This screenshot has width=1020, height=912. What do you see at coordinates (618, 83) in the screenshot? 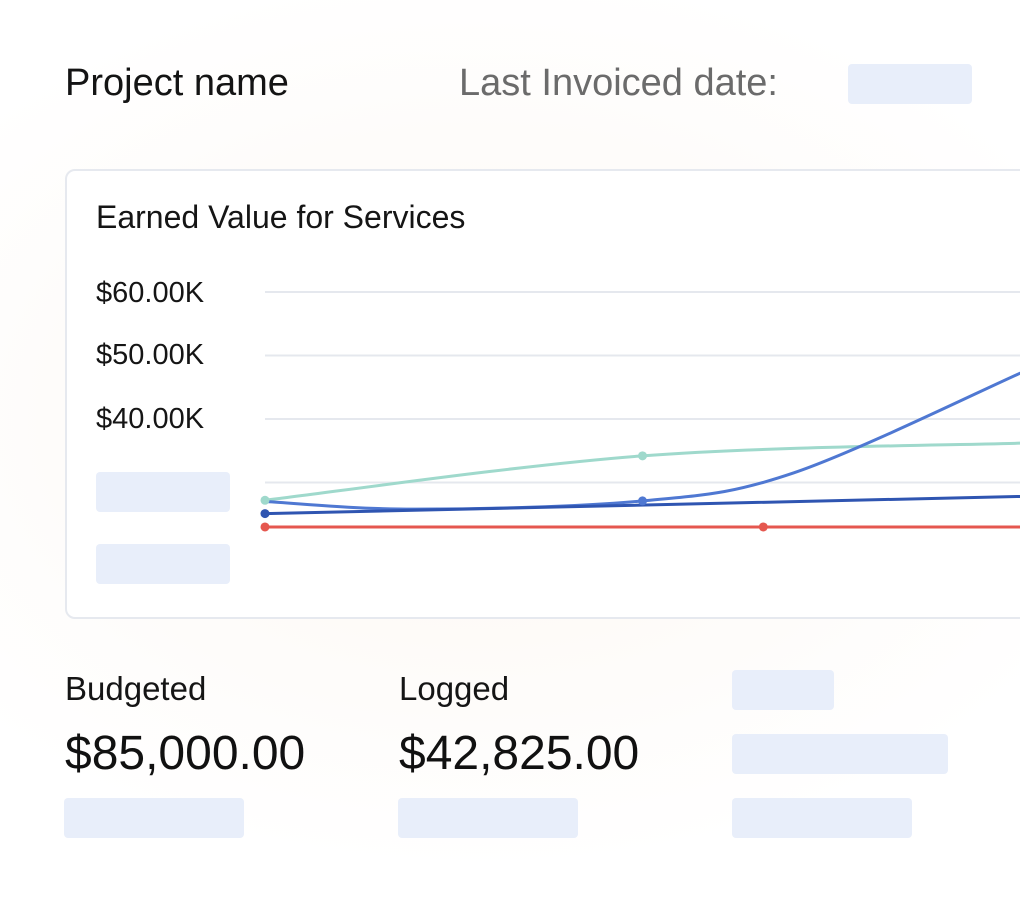
I see `last-invoiced-label: Last Invoiced date:` at bounding box center [618, 83].